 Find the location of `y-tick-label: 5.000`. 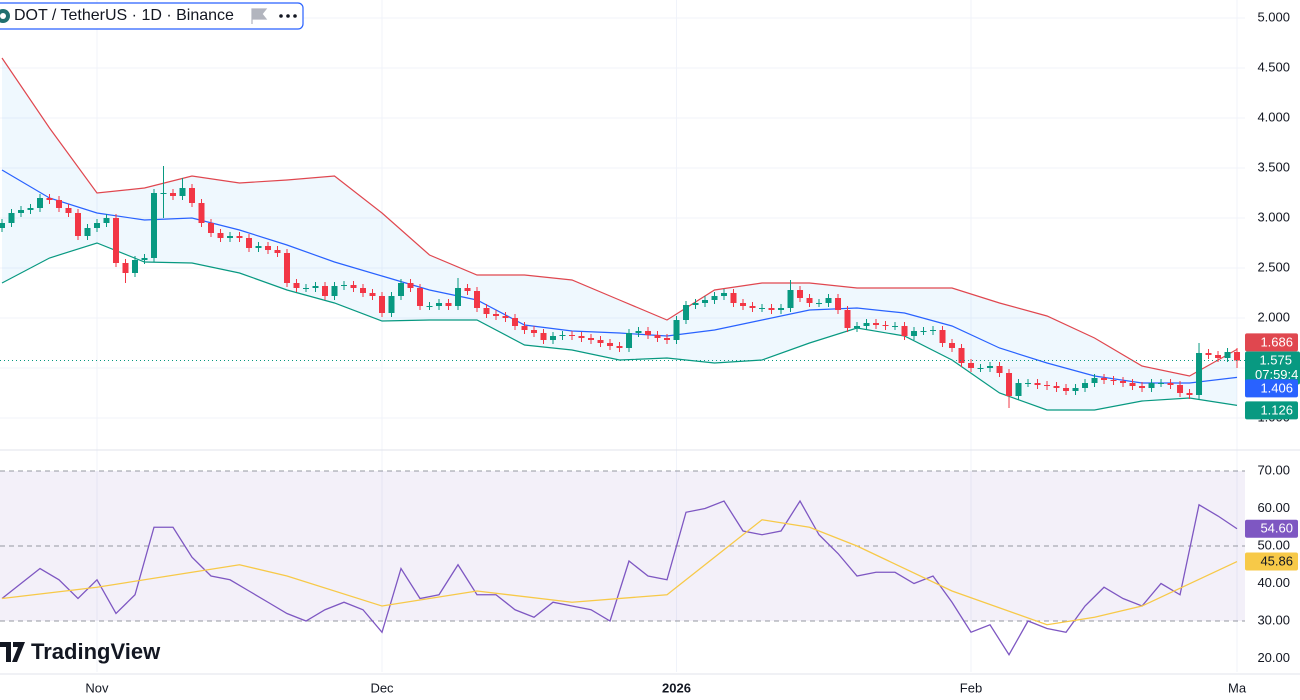

y-tick-label: 5.000 is located at coordinates (1273, 16).